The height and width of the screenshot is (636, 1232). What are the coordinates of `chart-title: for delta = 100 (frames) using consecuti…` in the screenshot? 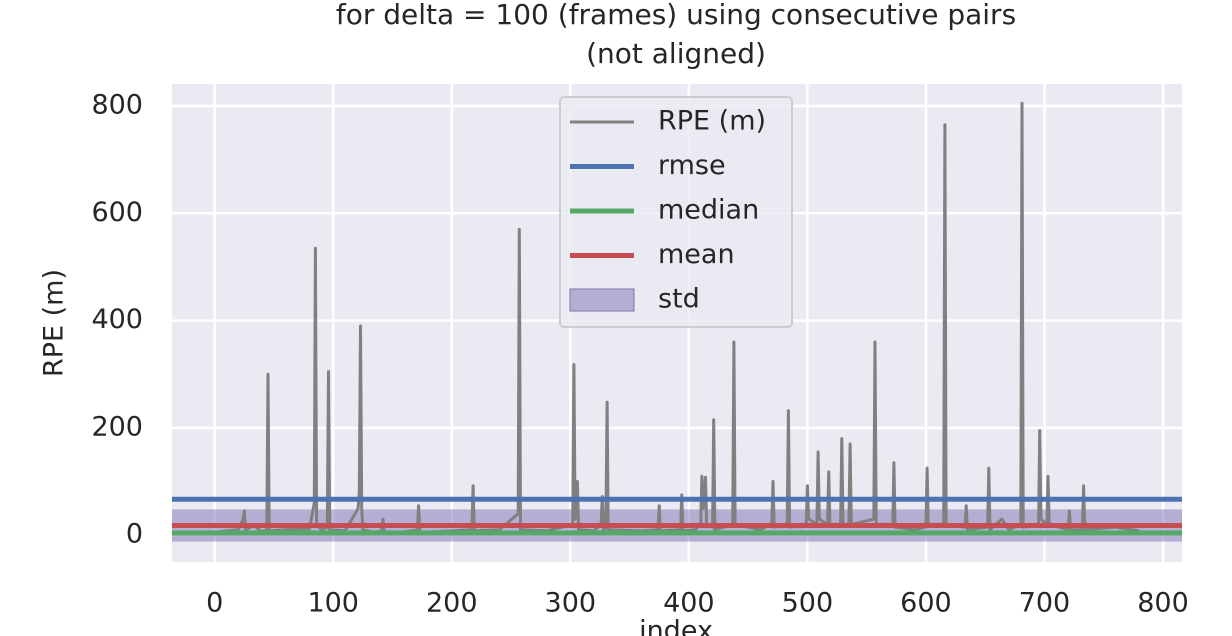 It's located at (676, 15).